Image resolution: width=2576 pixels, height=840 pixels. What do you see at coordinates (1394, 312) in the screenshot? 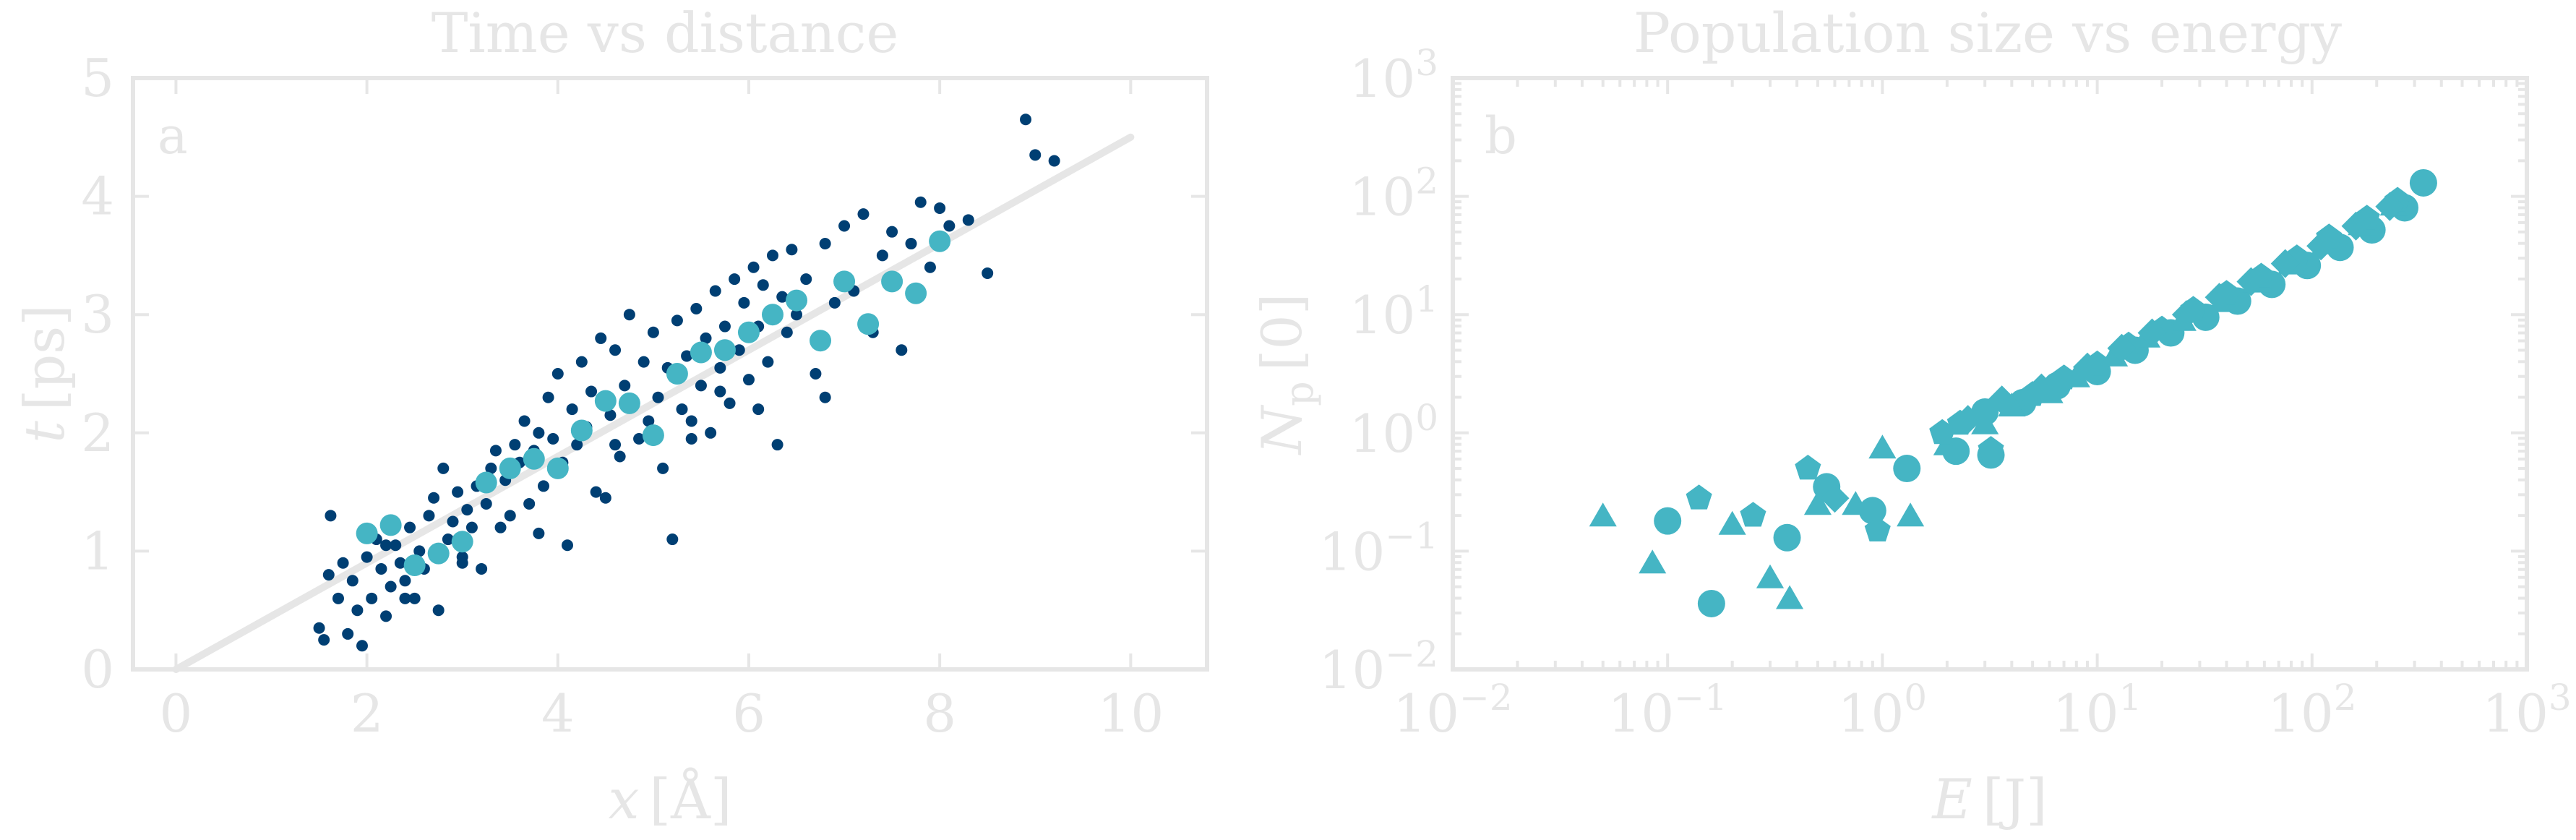
I see `y-tick-label: 10¹` at bounding box center [1394, 312].